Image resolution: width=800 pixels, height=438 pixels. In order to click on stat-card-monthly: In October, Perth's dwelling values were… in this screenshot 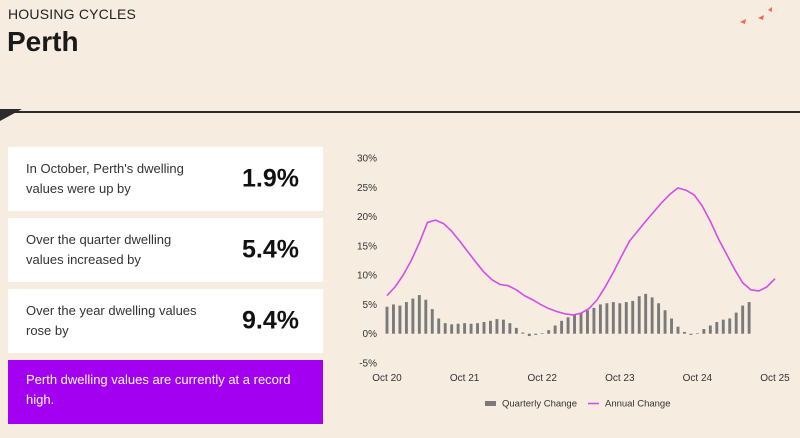, I will do `click(165, 179)`.